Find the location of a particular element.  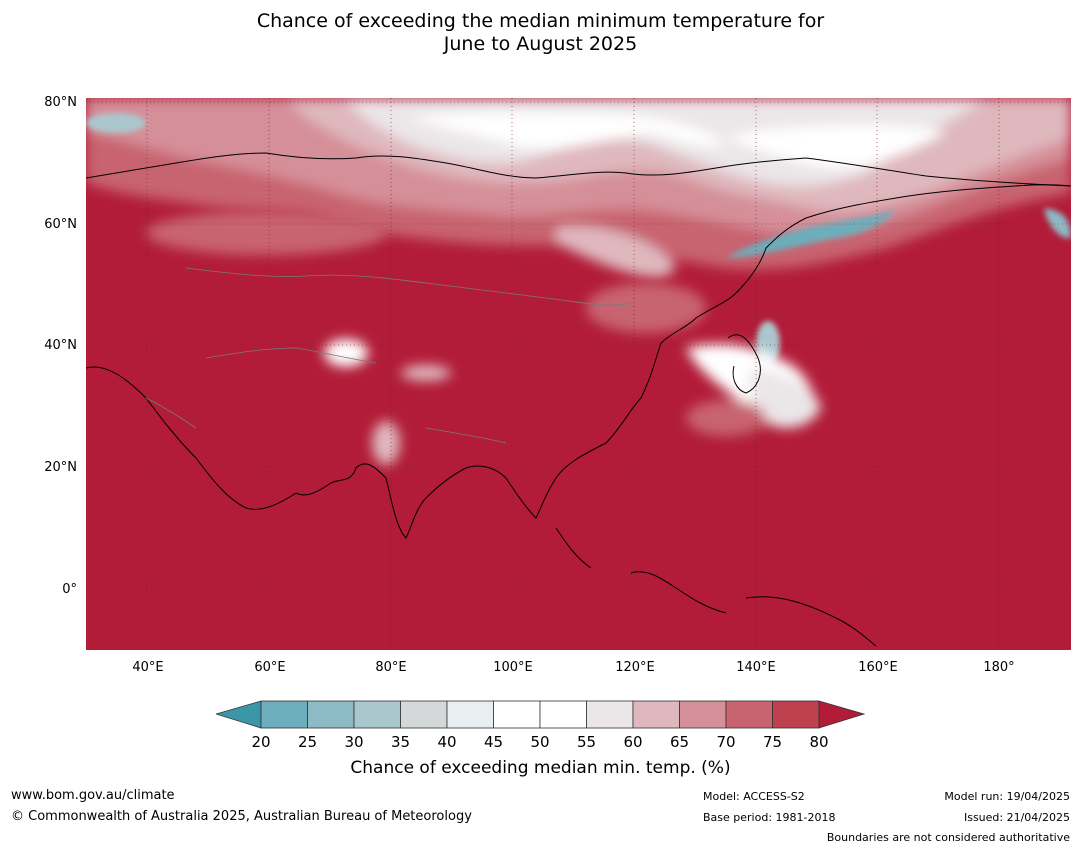

colorbar-tick-label: 55 is located at coordinates (586, 742).